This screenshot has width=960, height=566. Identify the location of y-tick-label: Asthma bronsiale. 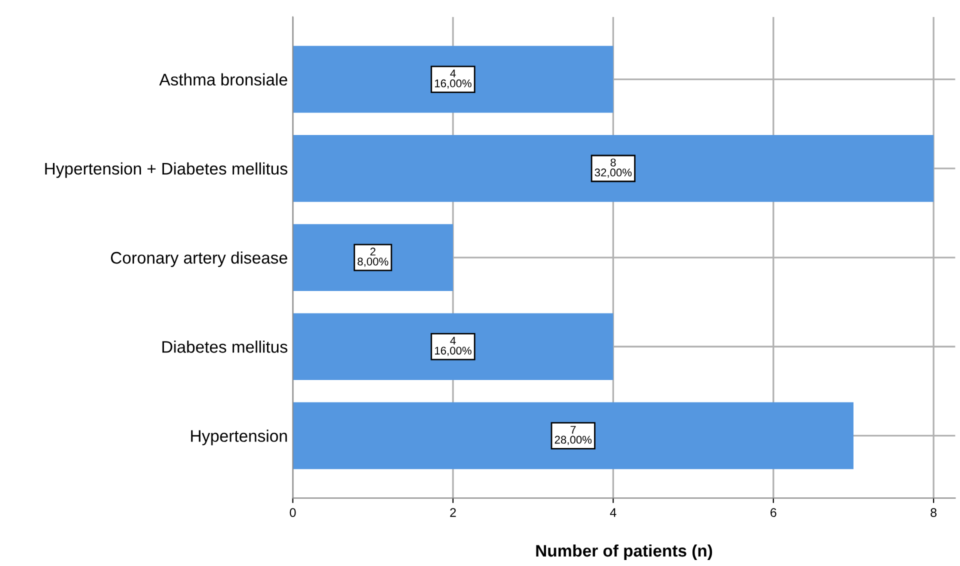
(223, 79).